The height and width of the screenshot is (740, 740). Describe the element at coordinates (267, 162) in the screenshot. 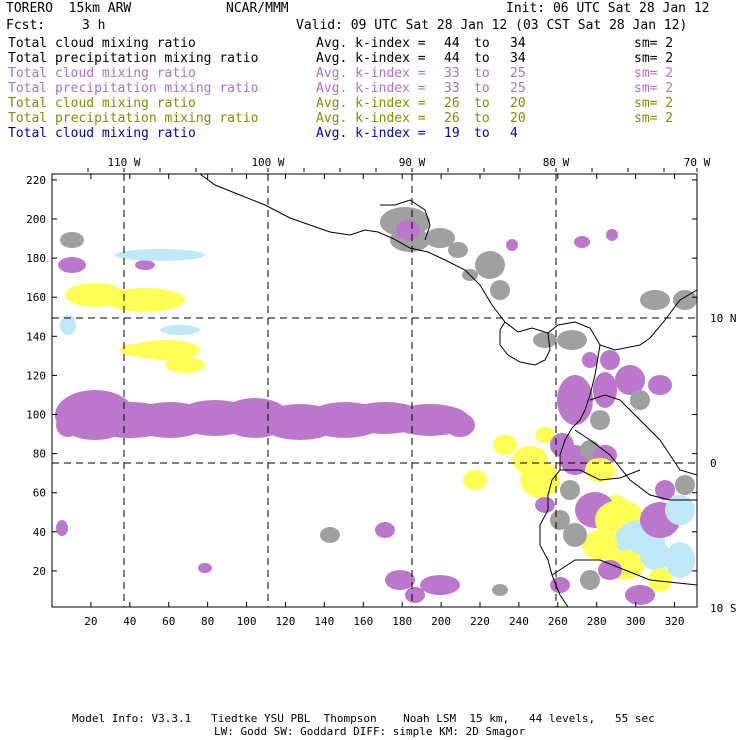

I see `longitude-label: 100 W` at that location.